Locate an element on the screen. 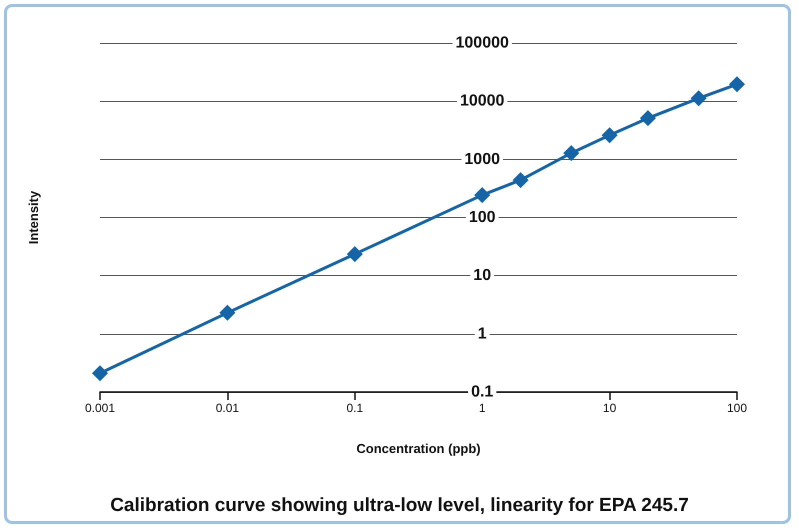 The height and width of the screenshot is (532, 799). x-axis-title: Concentration (ppb) is located at coordinates (418, 448).